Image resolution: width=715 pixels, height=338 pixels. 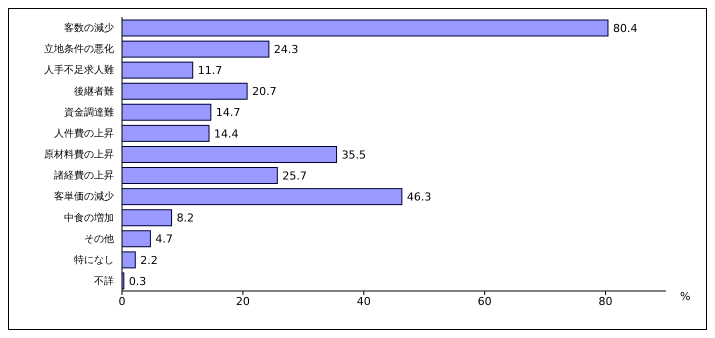 I want to click on y-tick-label: 特になし, so click(x=94, y=260).